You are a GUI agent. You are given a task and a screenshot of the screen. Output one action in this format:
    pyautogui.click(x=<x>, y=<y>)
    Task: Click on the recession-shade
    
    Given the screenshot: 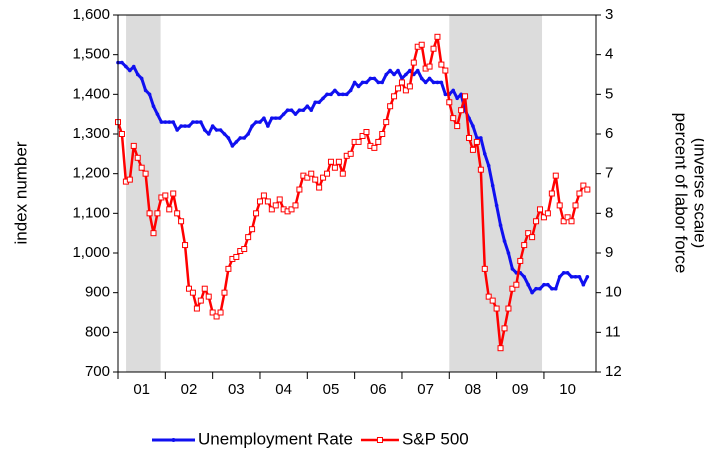 What is the action you would take?
    pyautogui.click(x=143, y=193)
    